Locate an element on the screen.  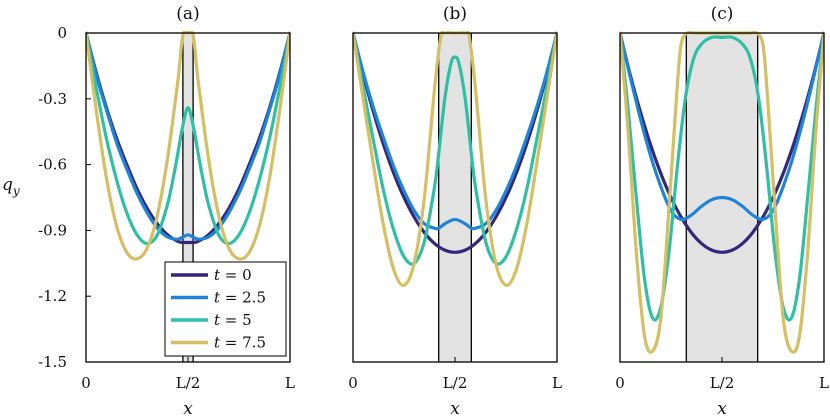
y-tick-label: 0 is located at coordinates (62, 33).